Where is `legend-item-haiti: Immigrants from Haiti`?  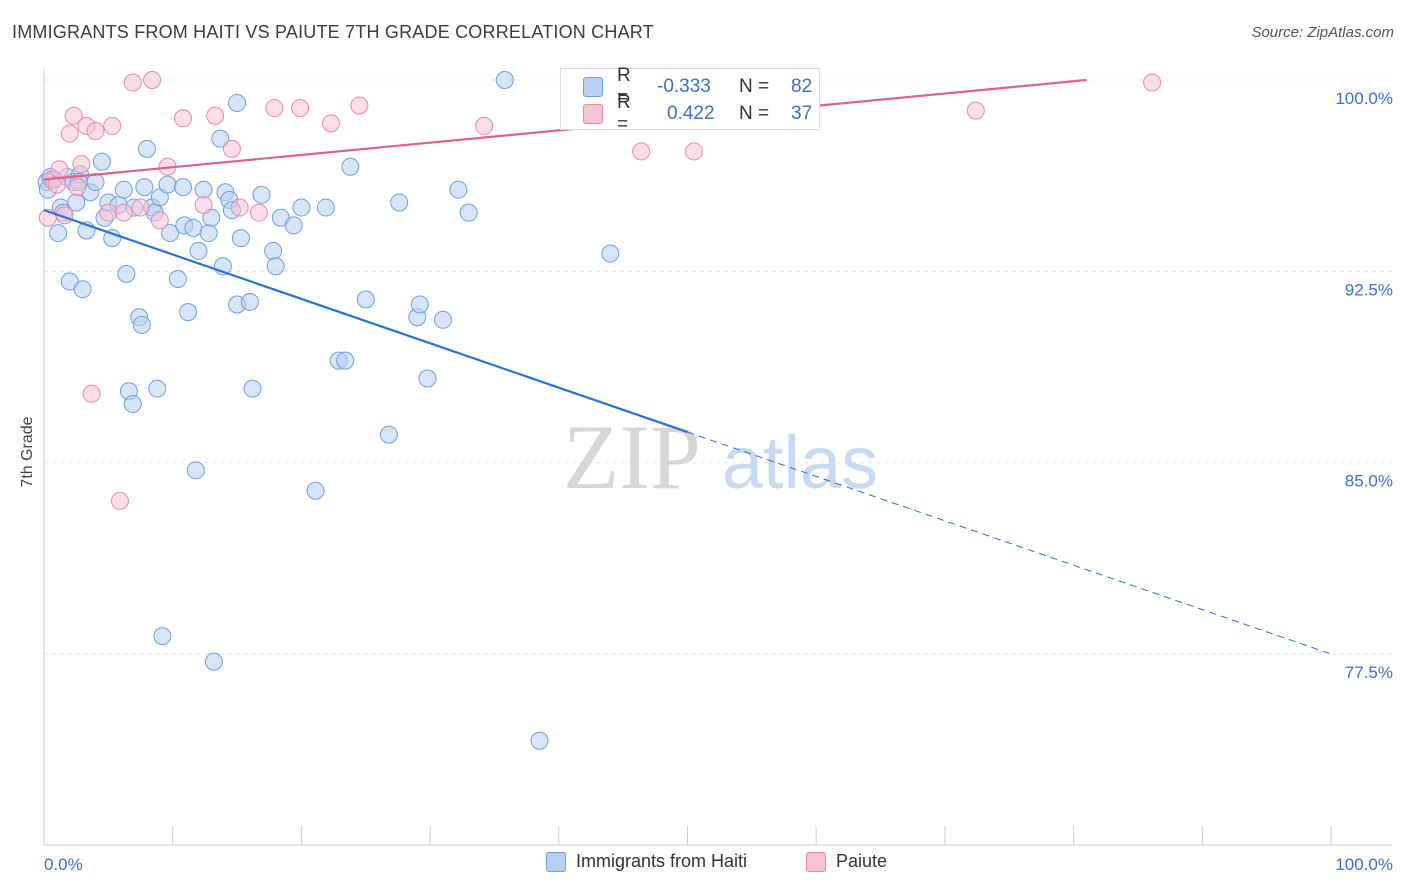
legend-item-haiti: Immigrants from Haiti is located at coordinates (646, 861).